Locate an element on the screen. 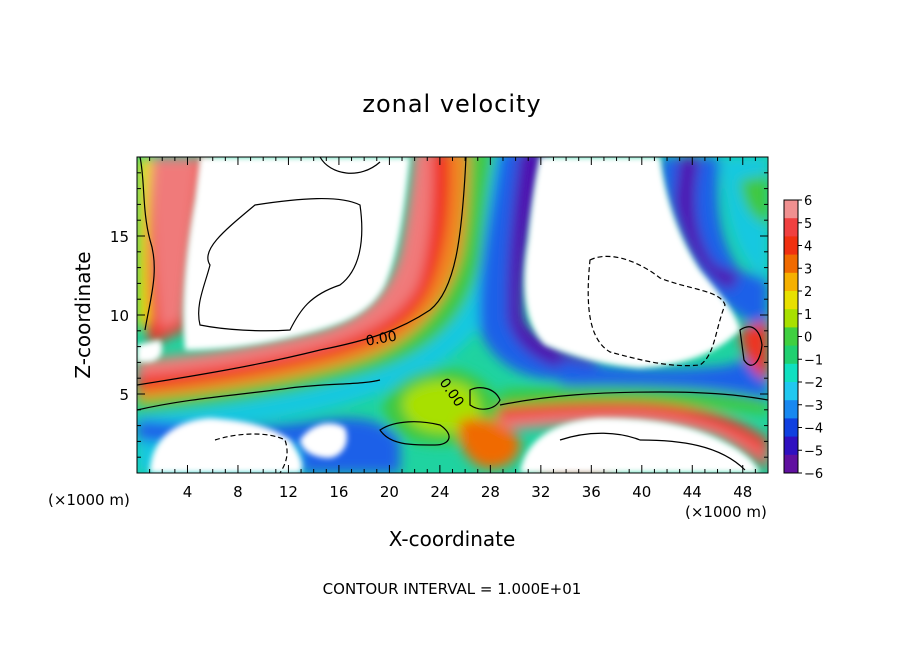 This screenshot has height=654, width=904. y-tick-label: 15 is located at coordinates (119, 237).